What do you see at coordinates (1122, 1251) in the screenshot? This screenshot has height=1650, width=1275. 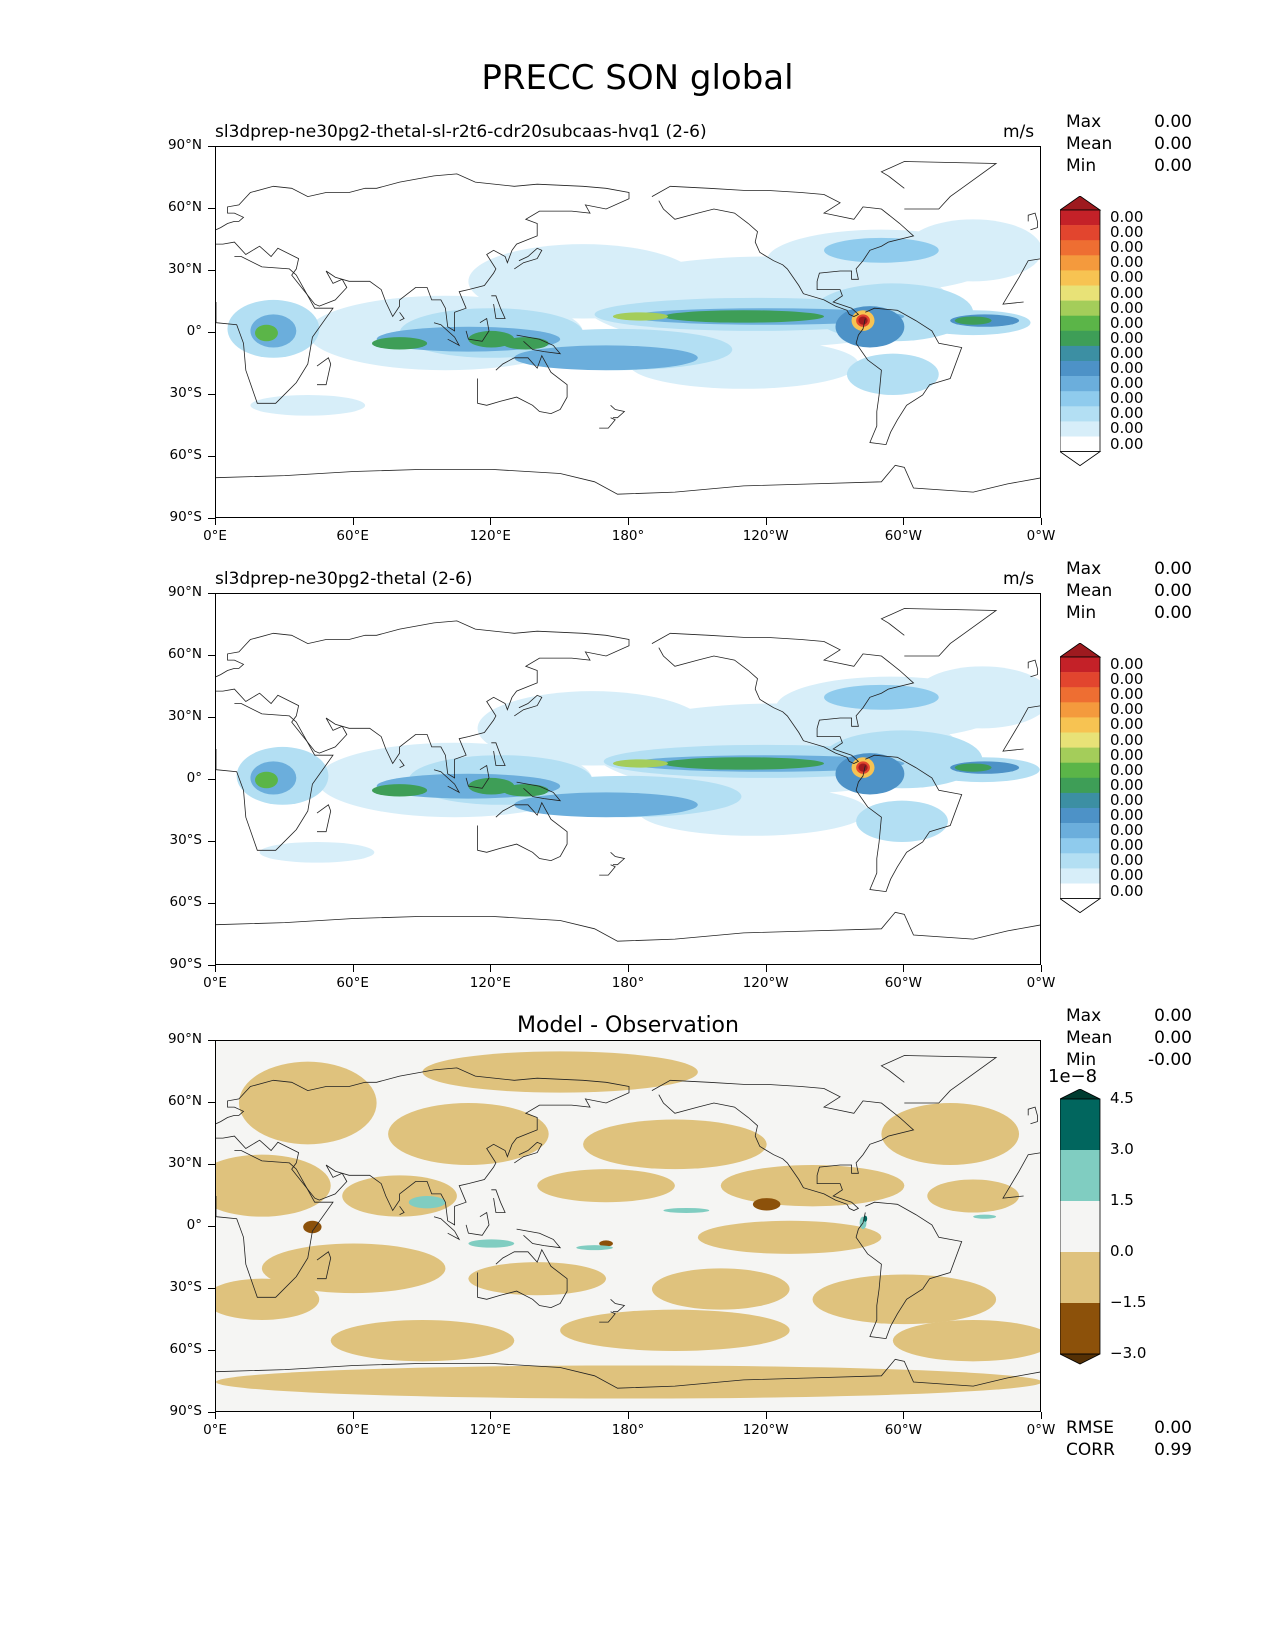 I see `colorbar-tick-label: 0.0` at bounding box center [1122, 1251].